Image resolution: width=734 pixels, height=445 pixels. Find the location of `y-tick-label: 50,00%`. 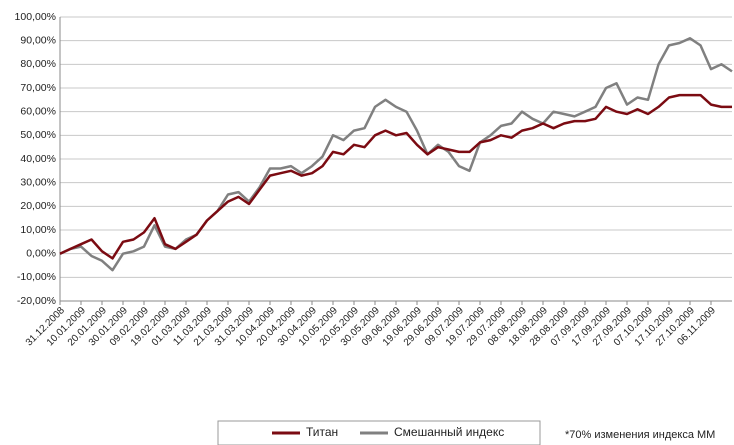

y-tick-label: 50,00% is located at coordinates (38, 135).